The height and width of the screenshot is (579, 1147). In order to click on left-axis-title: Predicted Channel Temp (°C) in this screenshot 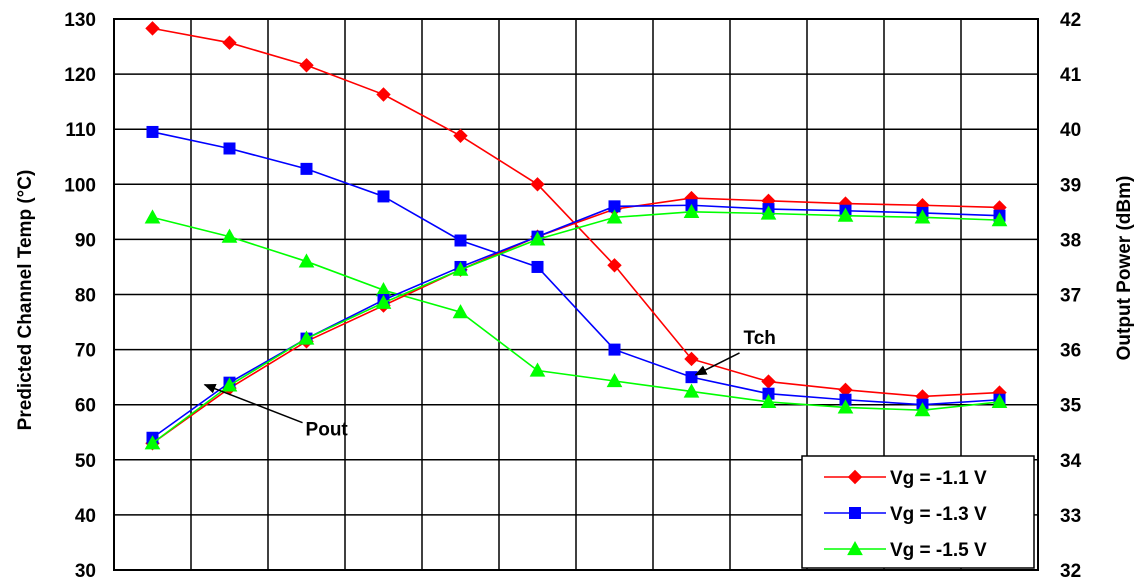, I will do `click(25, 300)`.